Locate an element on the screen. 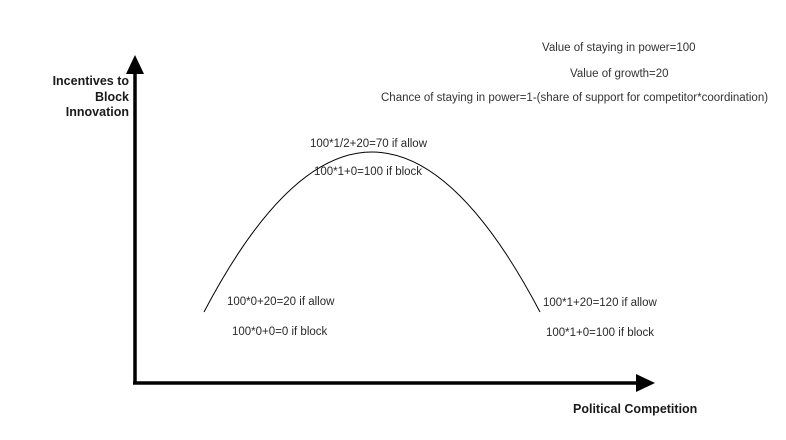  x-axis-title: Political Competition is located at coordinates (635, 409).